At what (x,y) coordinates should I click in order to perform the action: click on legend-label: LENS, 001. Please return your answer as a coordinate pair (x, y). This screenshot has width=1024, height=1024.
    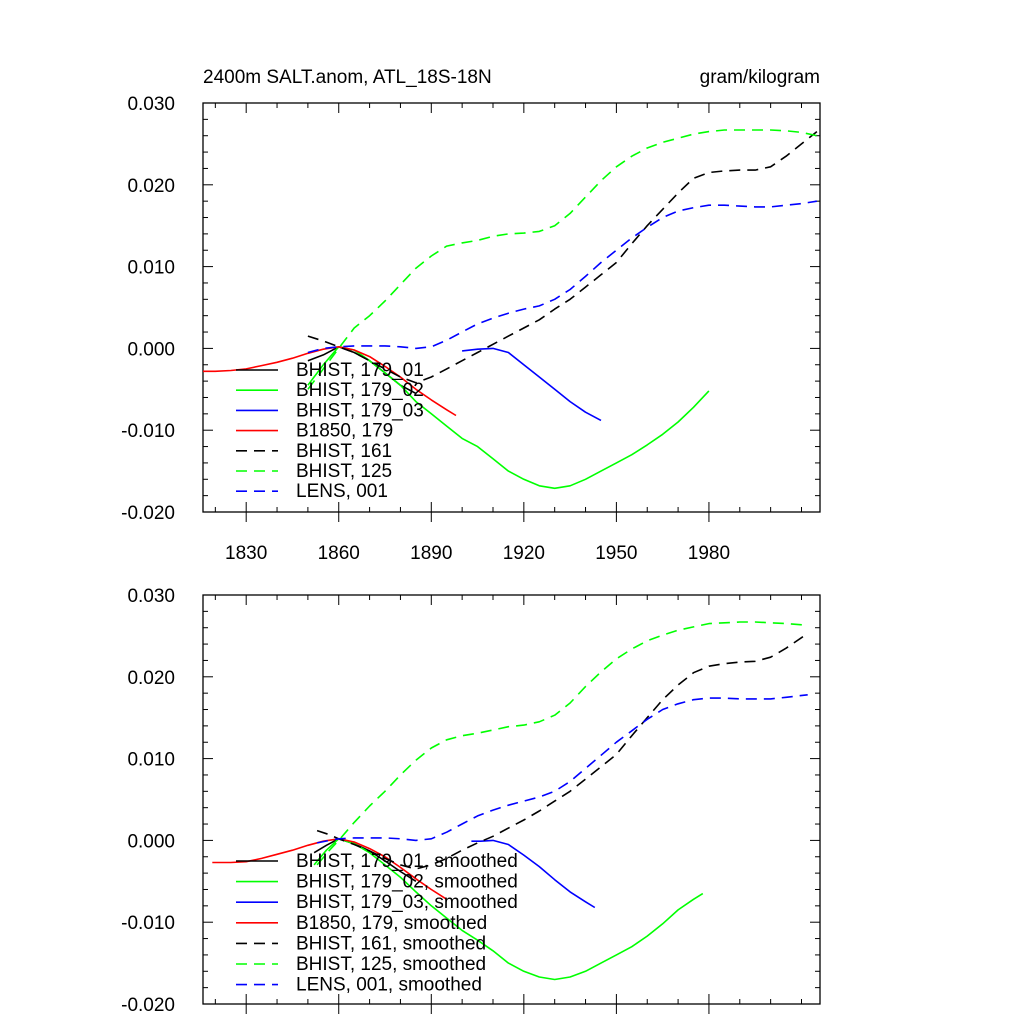
    Looking at the image, I should click on (342, 491).